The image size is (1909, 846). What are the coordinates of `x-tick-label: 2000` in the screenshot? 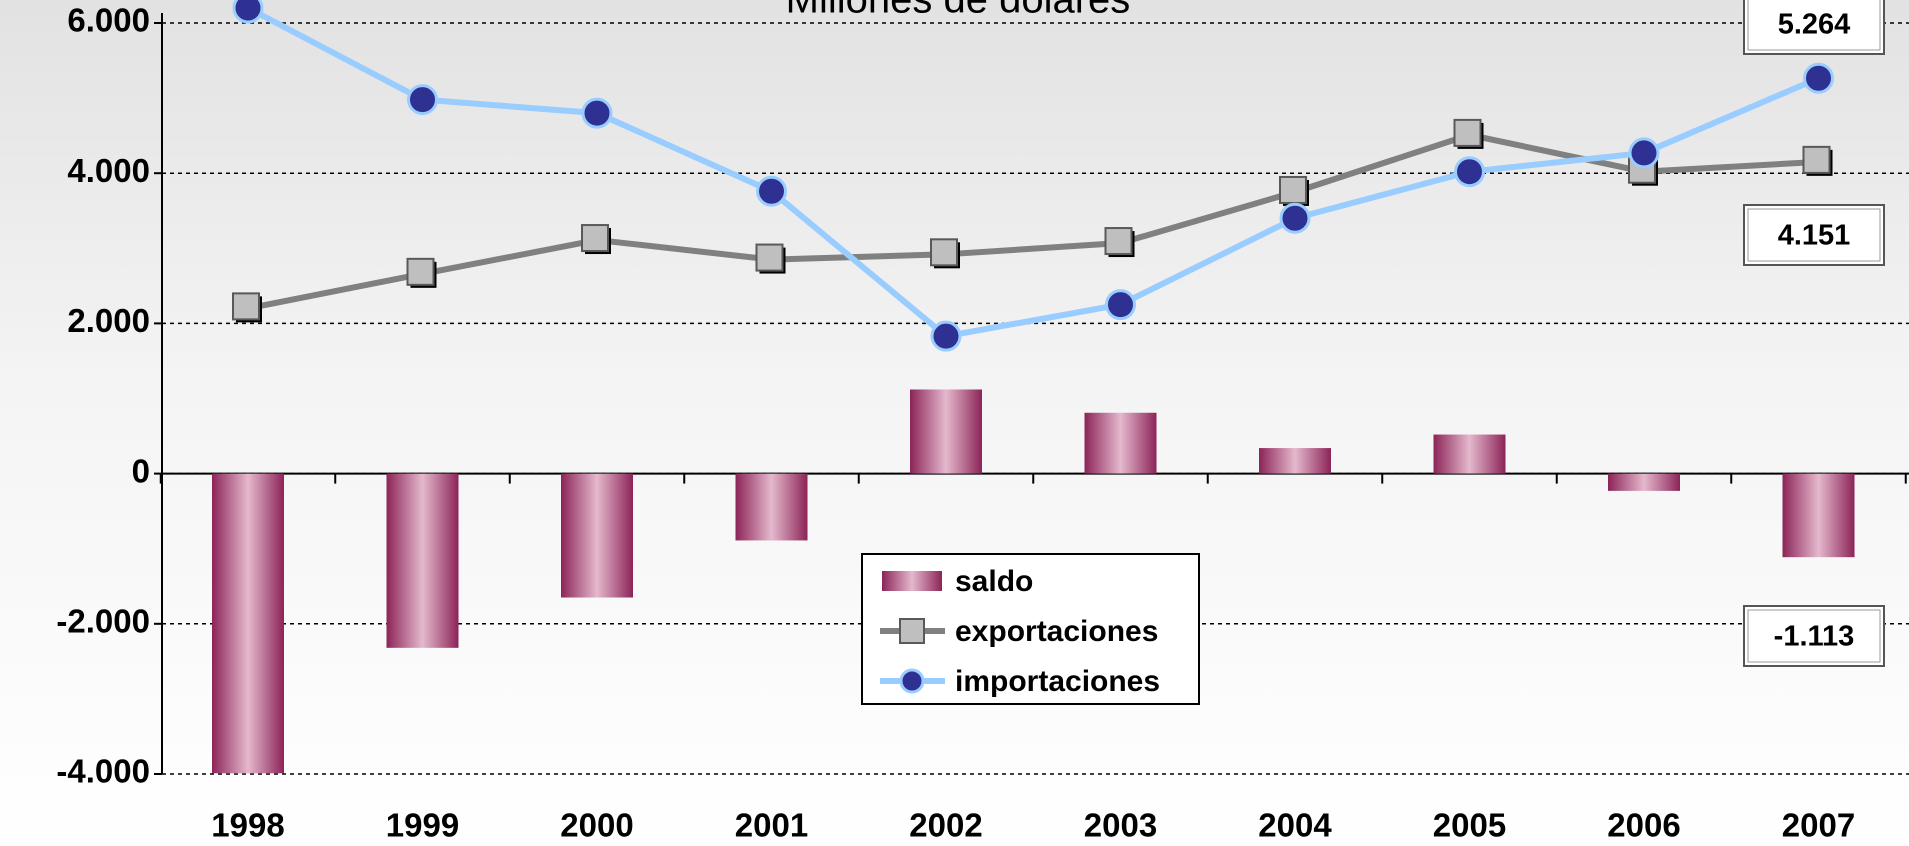 It's located at (596, 825).